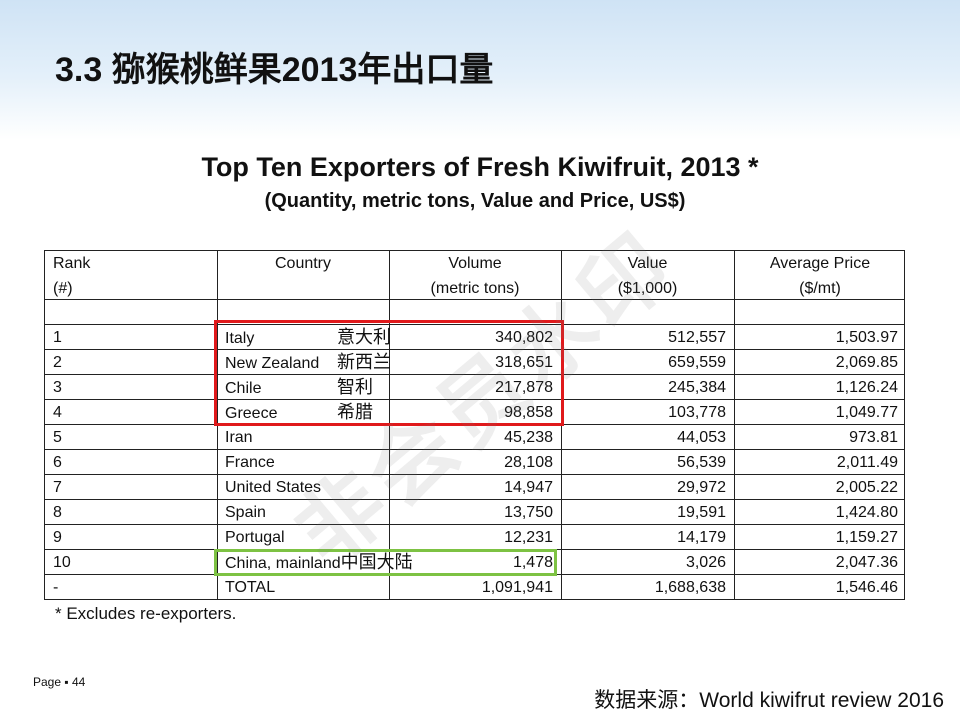 This screenshot has width=960, height=720. I want to click on table-cell: 10, so click(62, 562).